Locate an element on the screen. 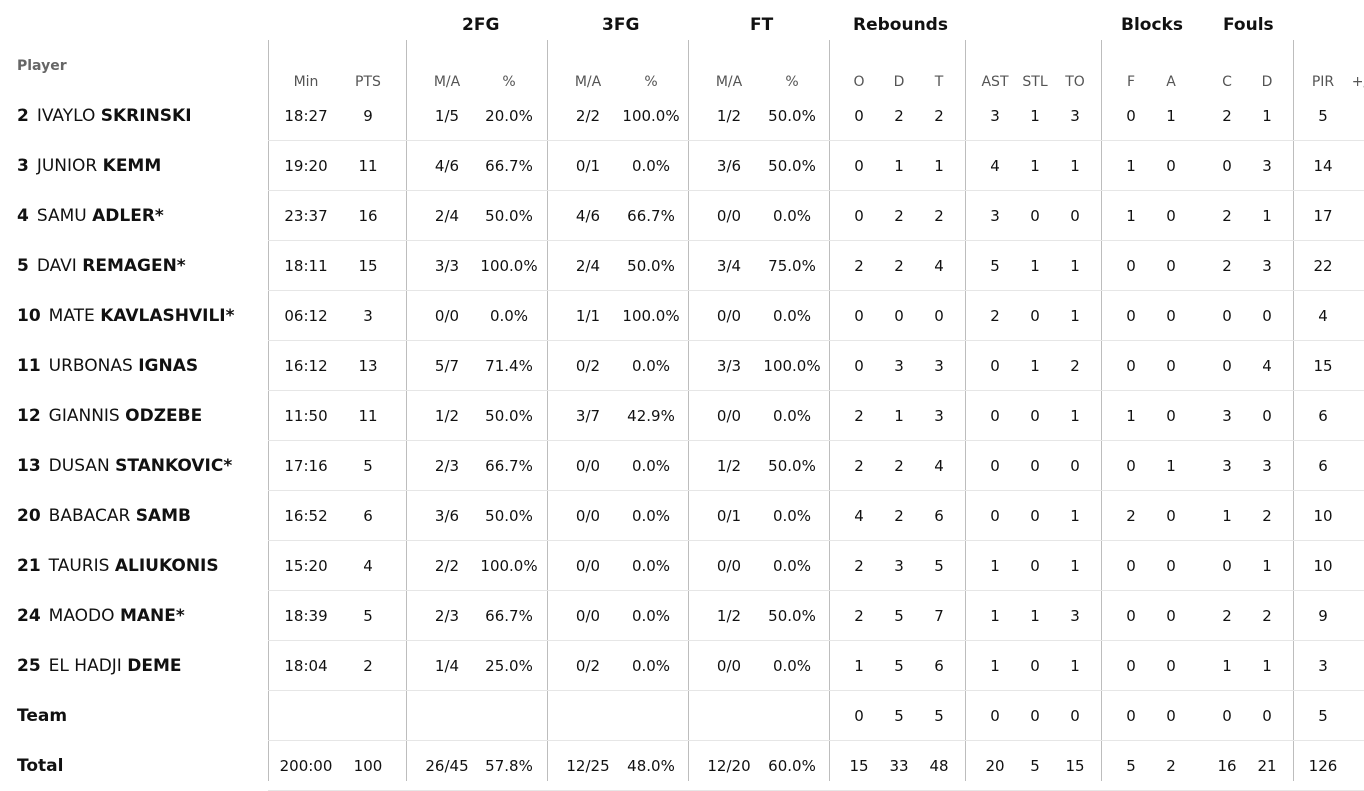 The width and height of the screenshot is (1364, 791). player-name: 13 DUSAN STANKOVIC* is located at coordinates (124, 466).